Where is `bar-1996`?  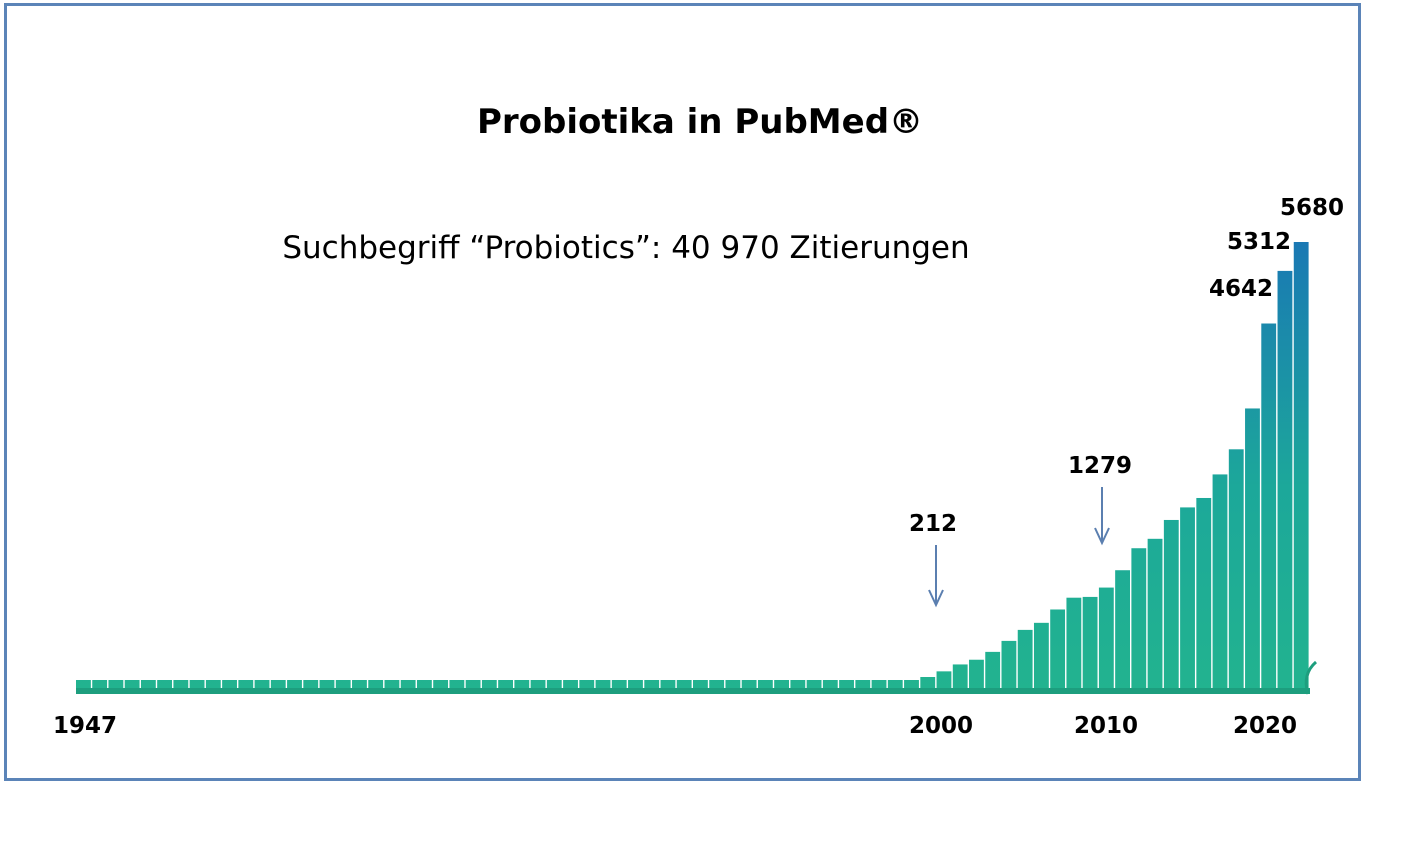 bar-1996 is located at coordinates (879, 684).